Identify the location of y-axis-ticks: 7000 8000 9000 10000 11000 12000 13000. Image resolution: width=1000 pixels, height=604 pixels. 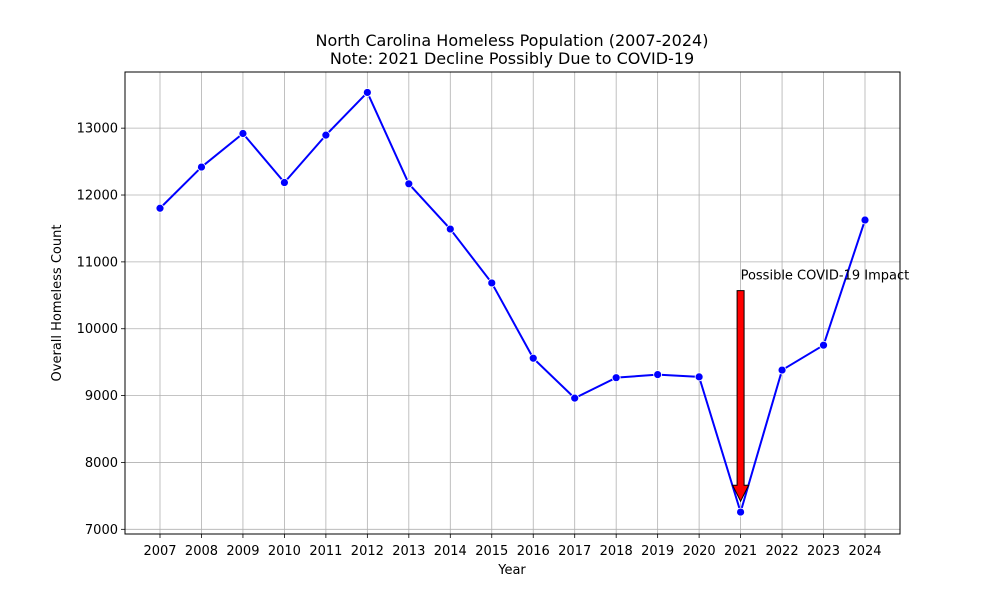
(101, 330).